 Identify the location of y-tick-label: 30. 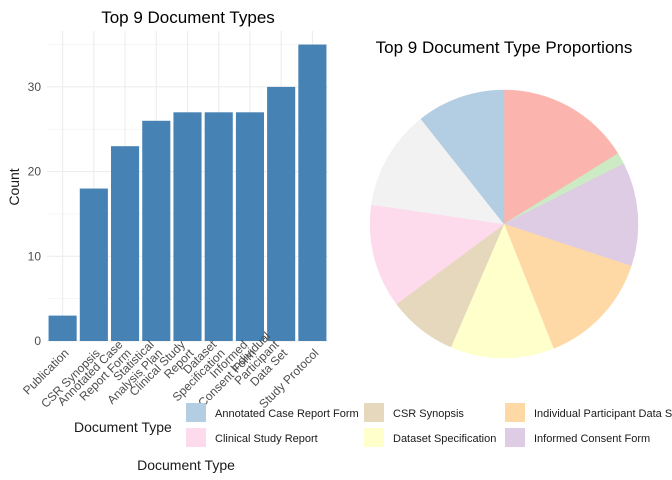
(35, 87).